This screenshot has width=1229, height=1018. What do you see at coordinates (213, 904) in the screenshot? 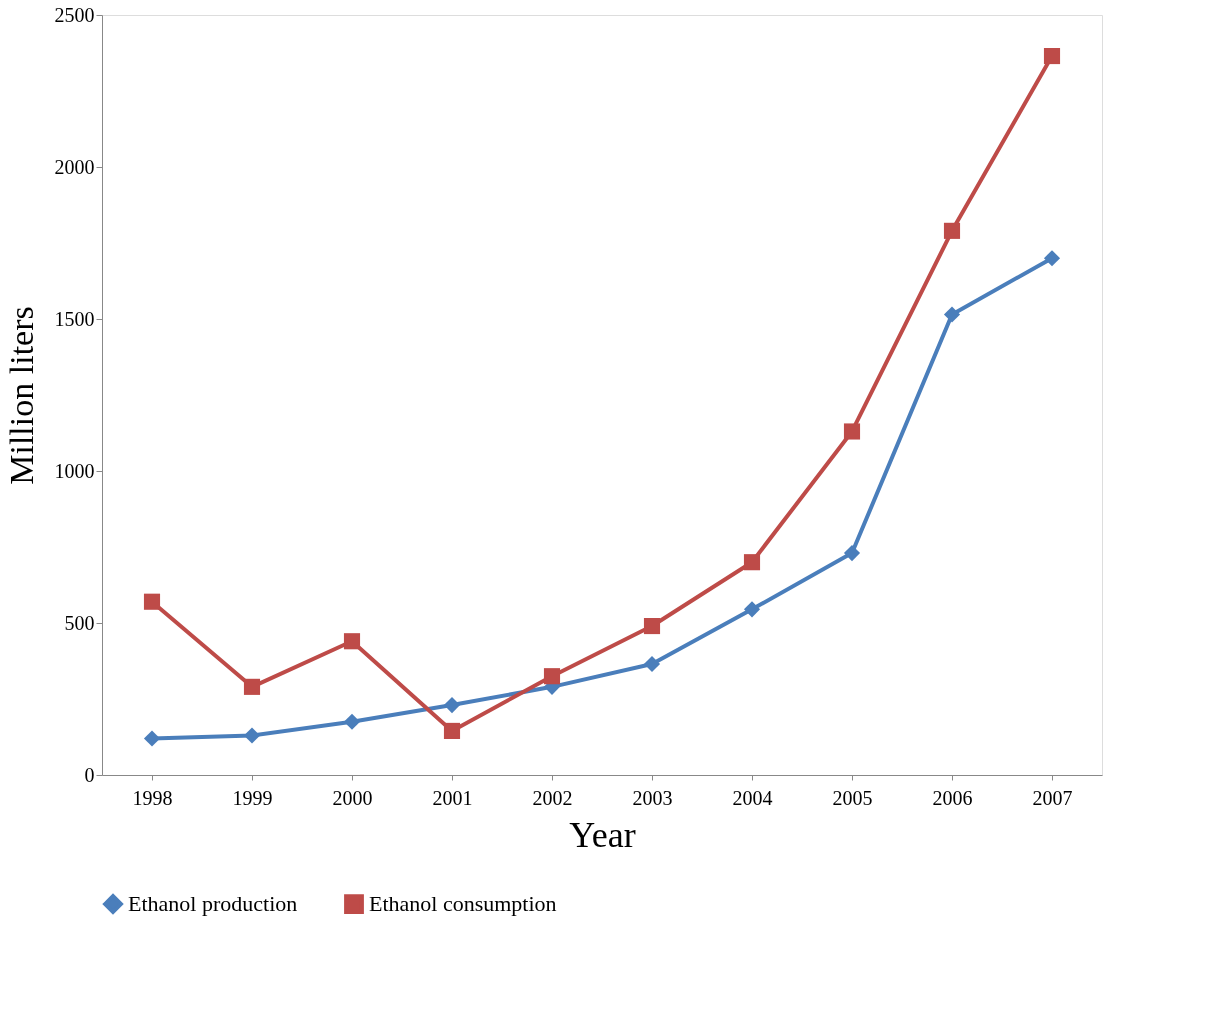
I see `legend-label: Ethanol production` at bounding box center [213, 904].